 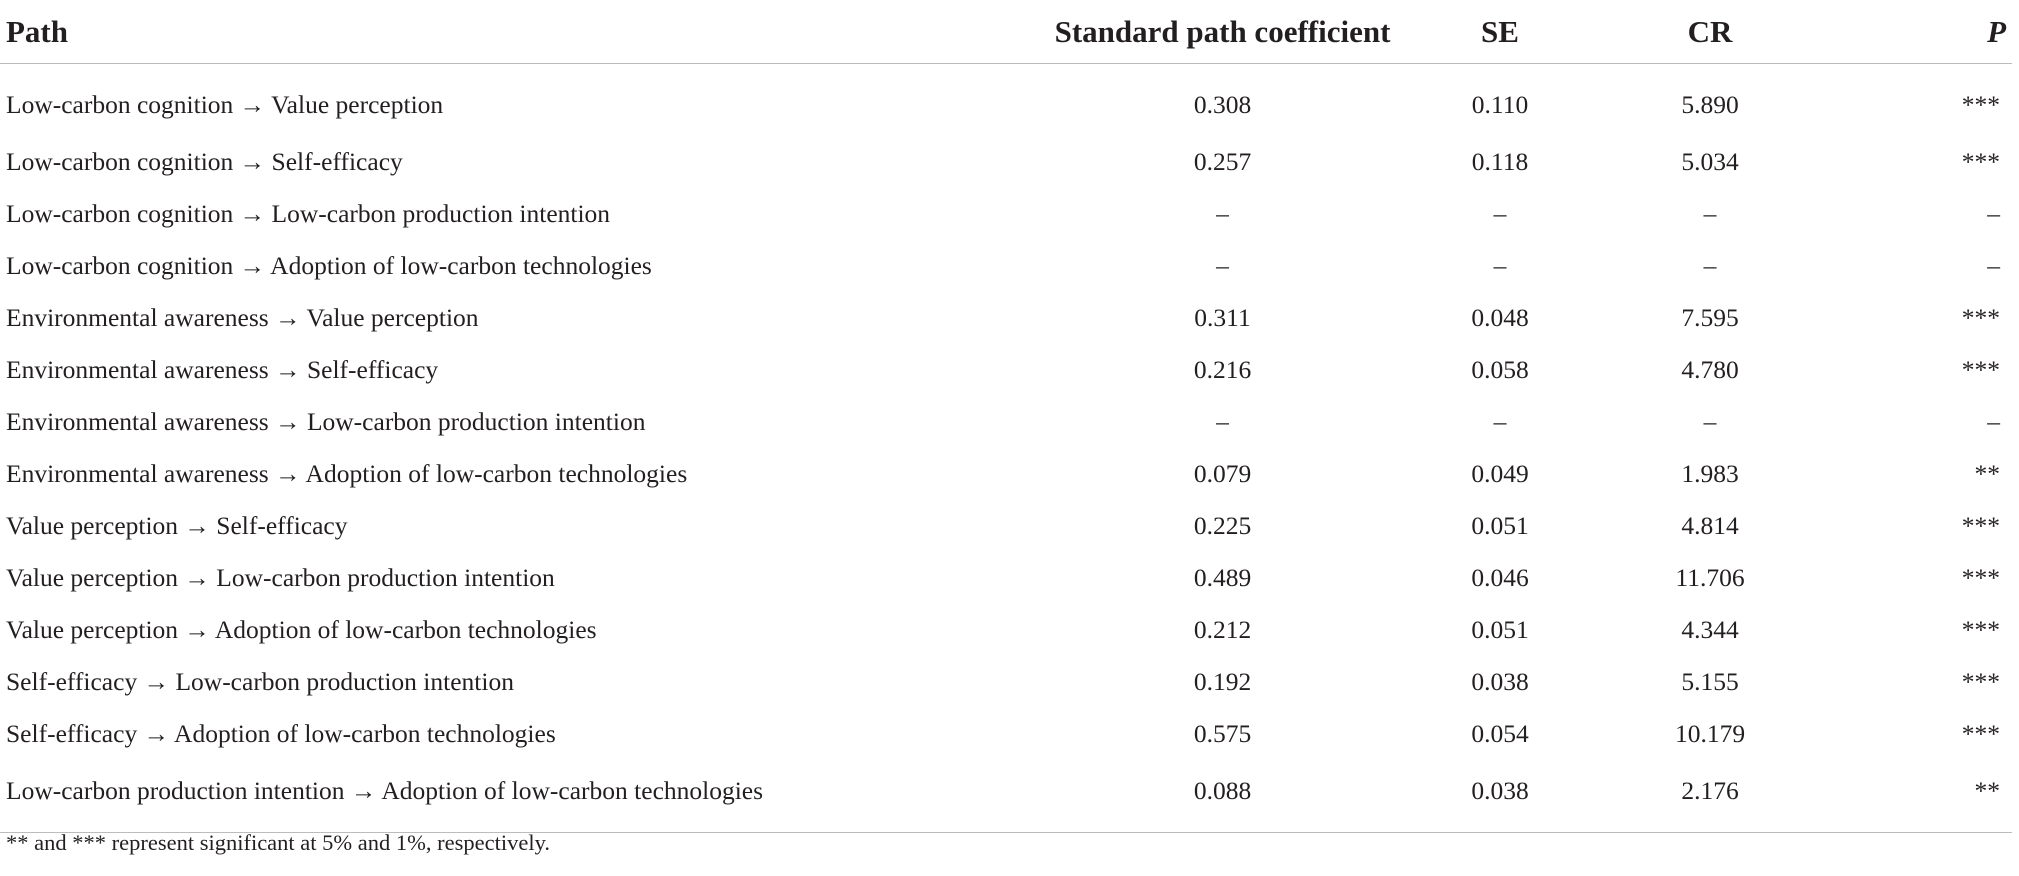 I want to click on cell-se: 0.049, so click(x=1500, y=473).